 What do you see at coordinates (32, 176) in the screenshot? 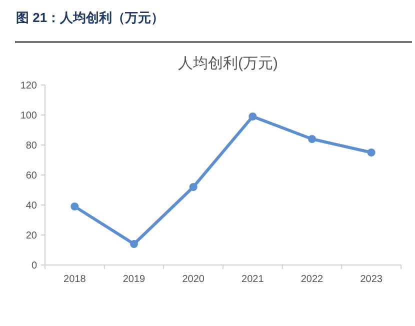
I see `y-tick-label: 60` at bounding box center [32, 176].